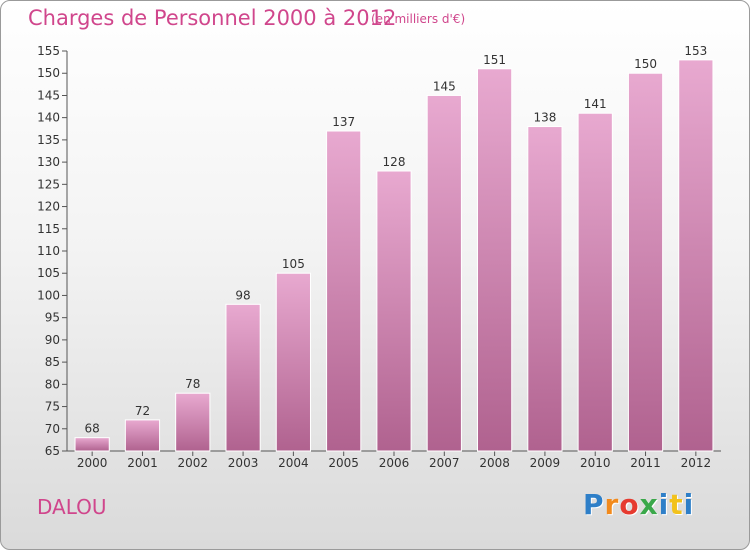 The width and height of the screenshot is (750, 550). I want to click on logo-letter: t, so click(676, 504).